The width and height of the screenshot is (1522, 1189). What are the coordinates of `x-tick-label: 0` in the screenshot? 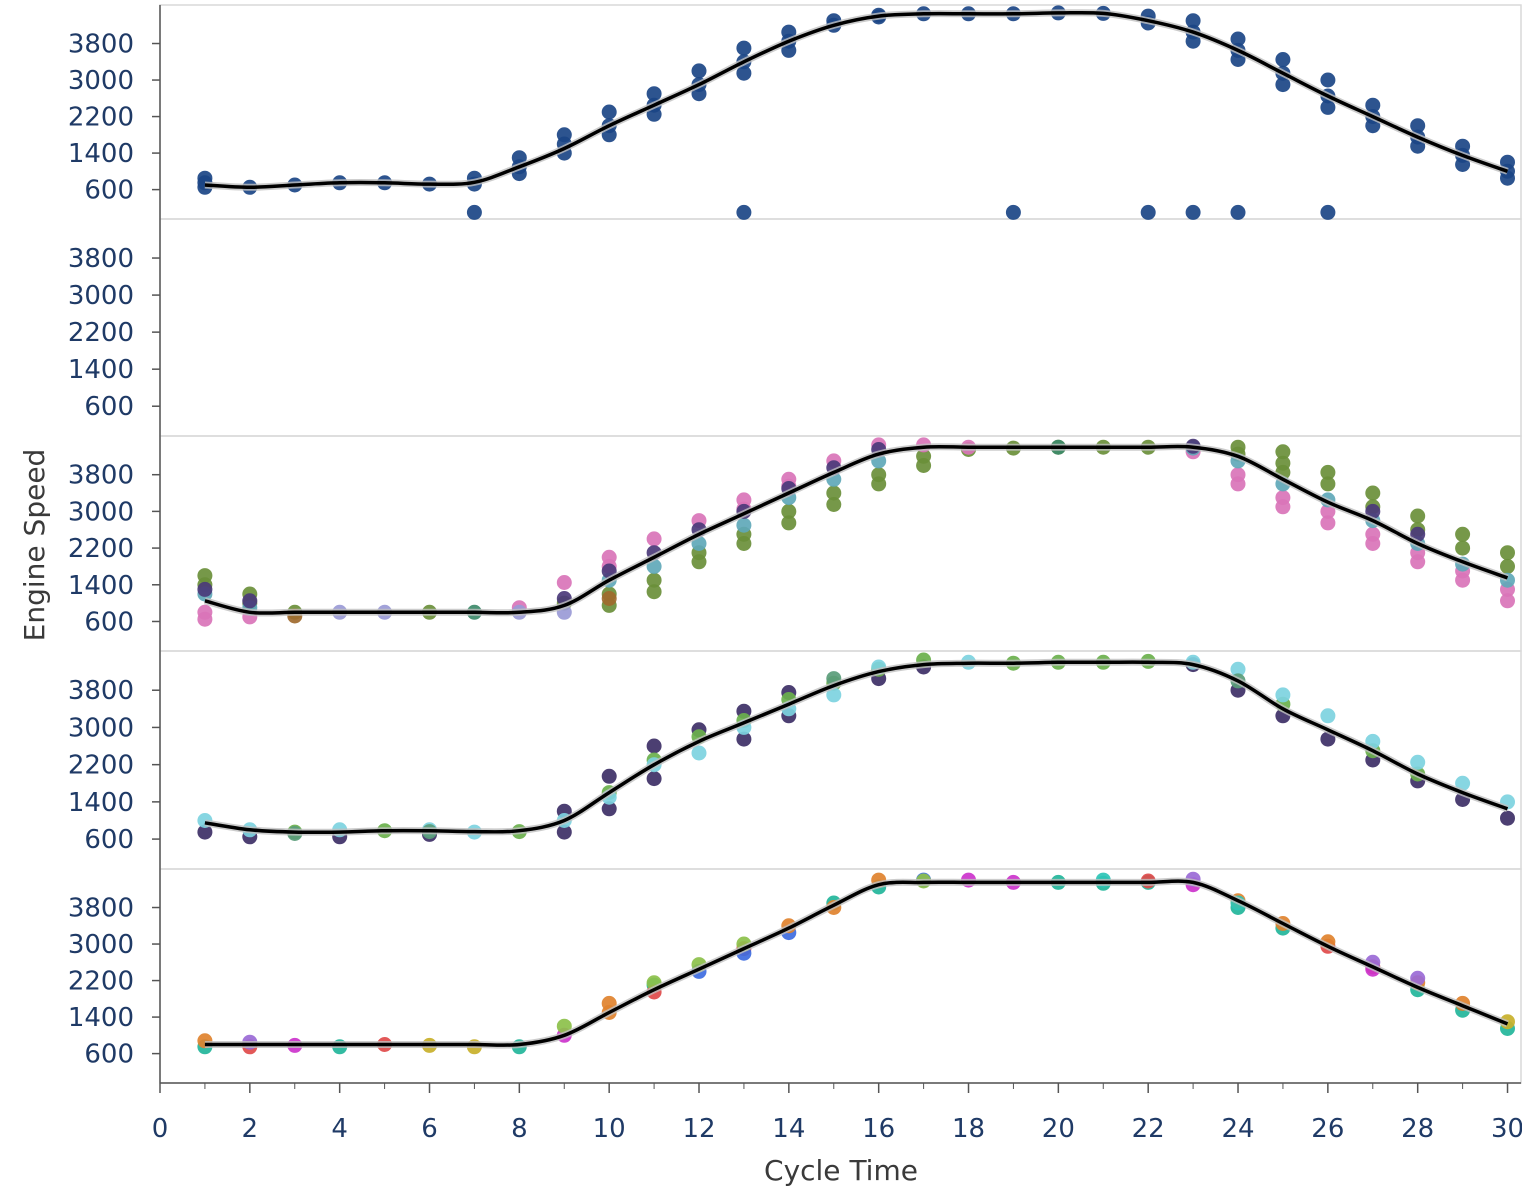 It's located at (160, 1129).